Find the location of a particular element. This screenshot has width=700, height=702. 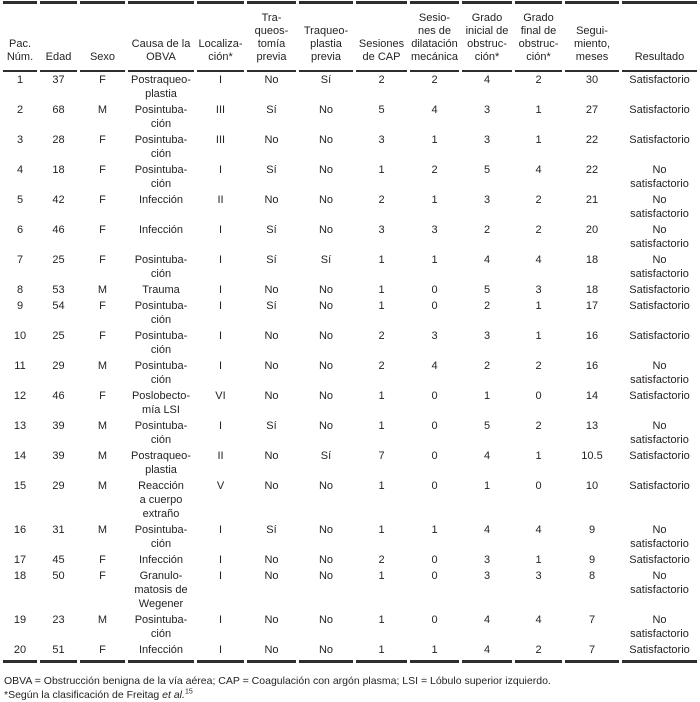

classification-note-reference: 15 is located at coordinates (188, 692).